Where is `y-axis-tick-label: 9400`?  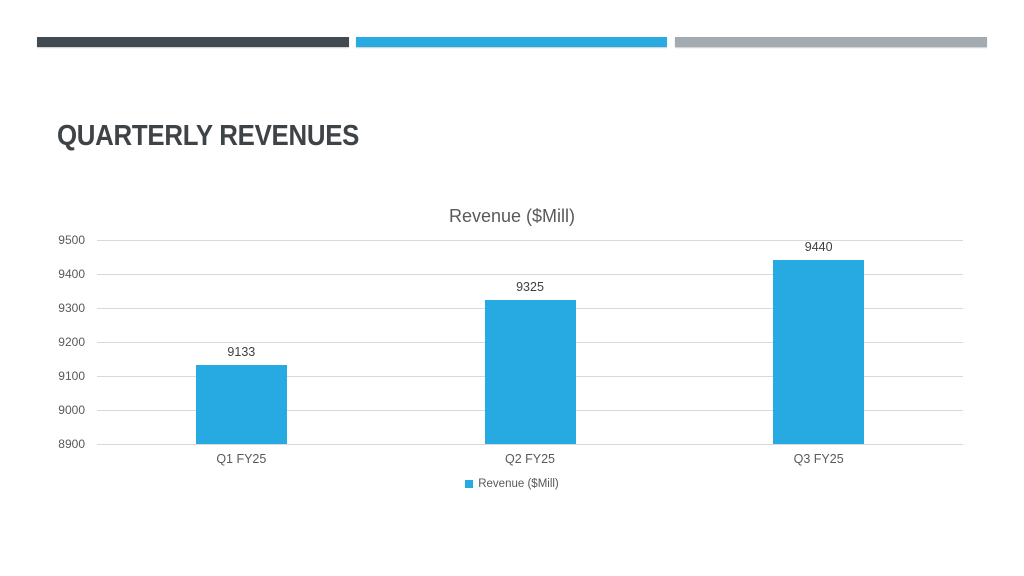 y-axis-tick-label: 9400 is located at coordinates (71, 274).